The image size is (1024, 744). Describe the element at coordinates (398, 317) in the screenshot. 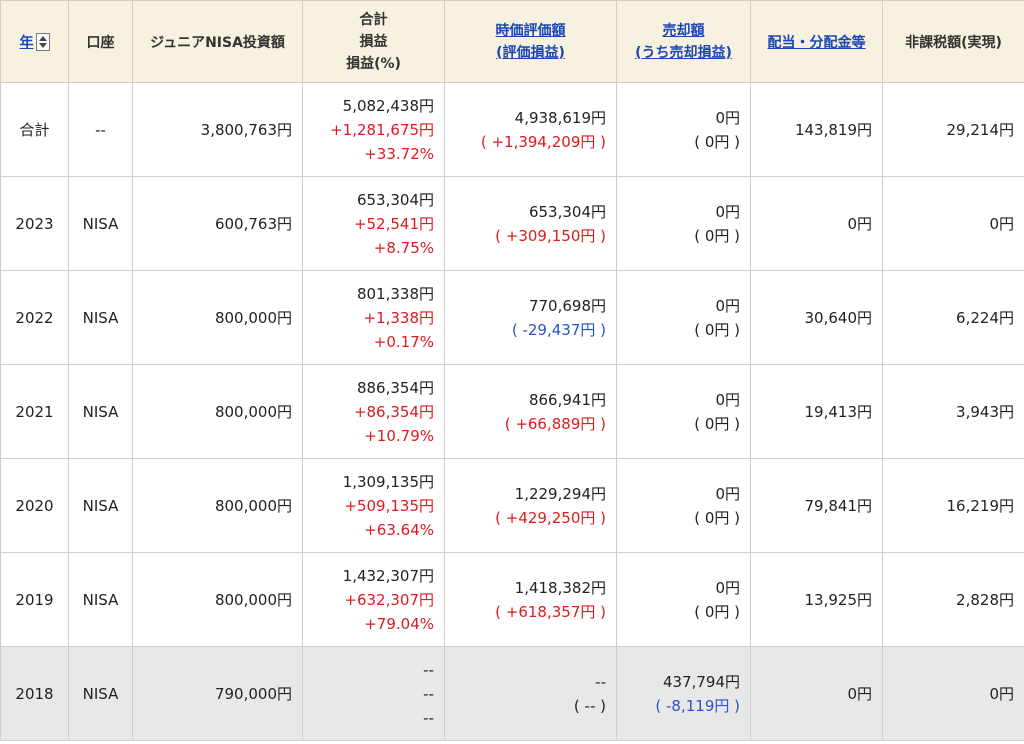

I see `profit-value: +1,338円` at that location.